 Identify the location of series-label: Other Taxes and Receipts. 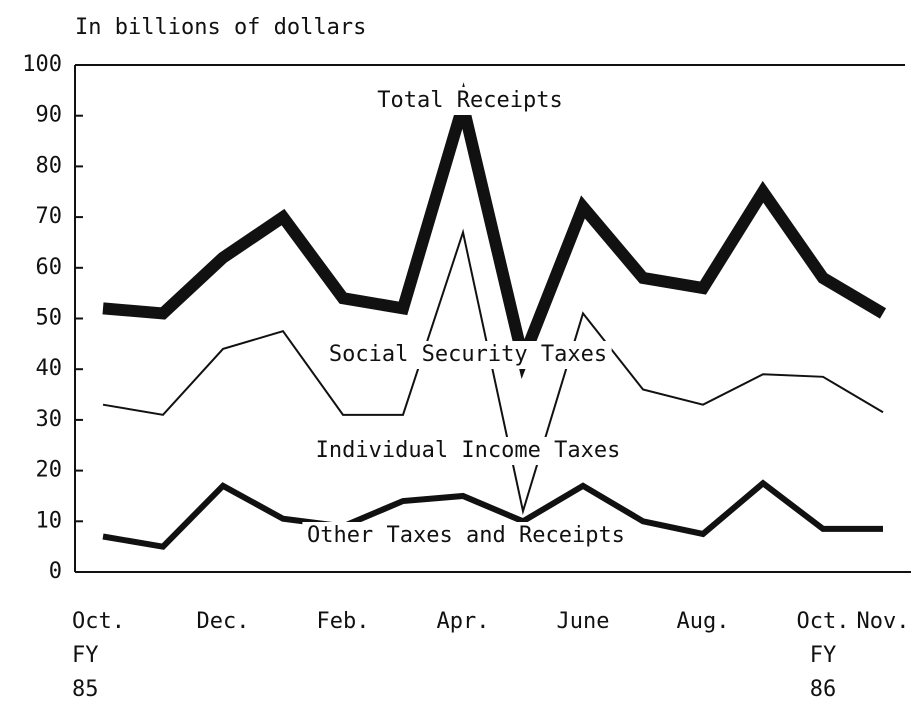
(466, 535).